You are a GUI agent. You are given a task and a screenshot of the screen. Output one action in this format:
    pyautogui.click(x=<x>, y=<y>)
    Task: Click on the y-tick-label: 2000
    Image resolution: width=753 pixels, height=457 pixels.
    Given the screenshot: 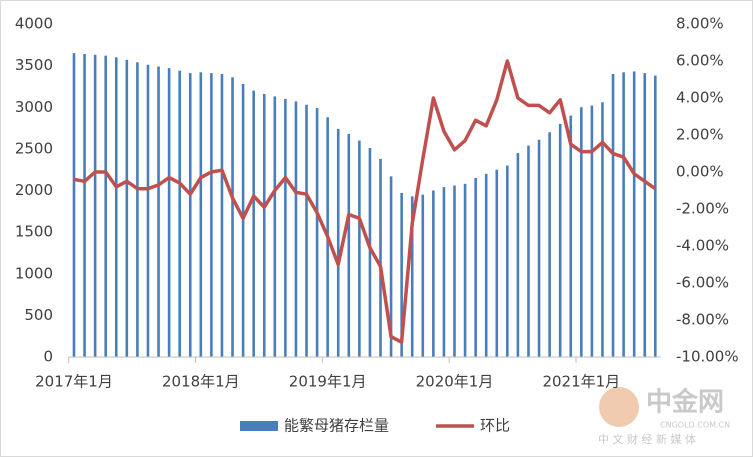 What is the action you would take?
    pyautogui.click(x=34, y=190)
    